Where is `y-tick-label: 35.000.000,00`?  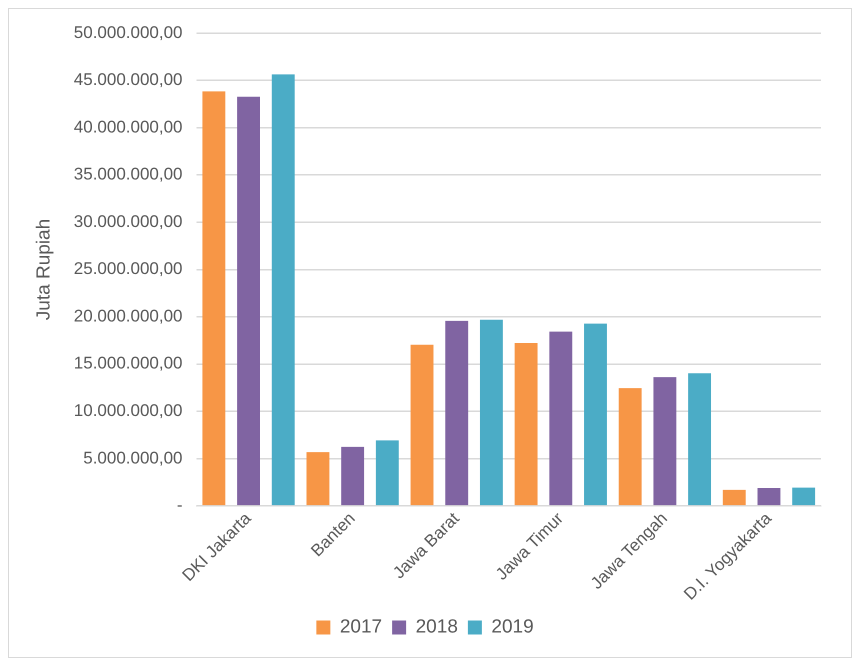
y-tick-label: 35.000.000,00 is located at coordinates (128, 174).